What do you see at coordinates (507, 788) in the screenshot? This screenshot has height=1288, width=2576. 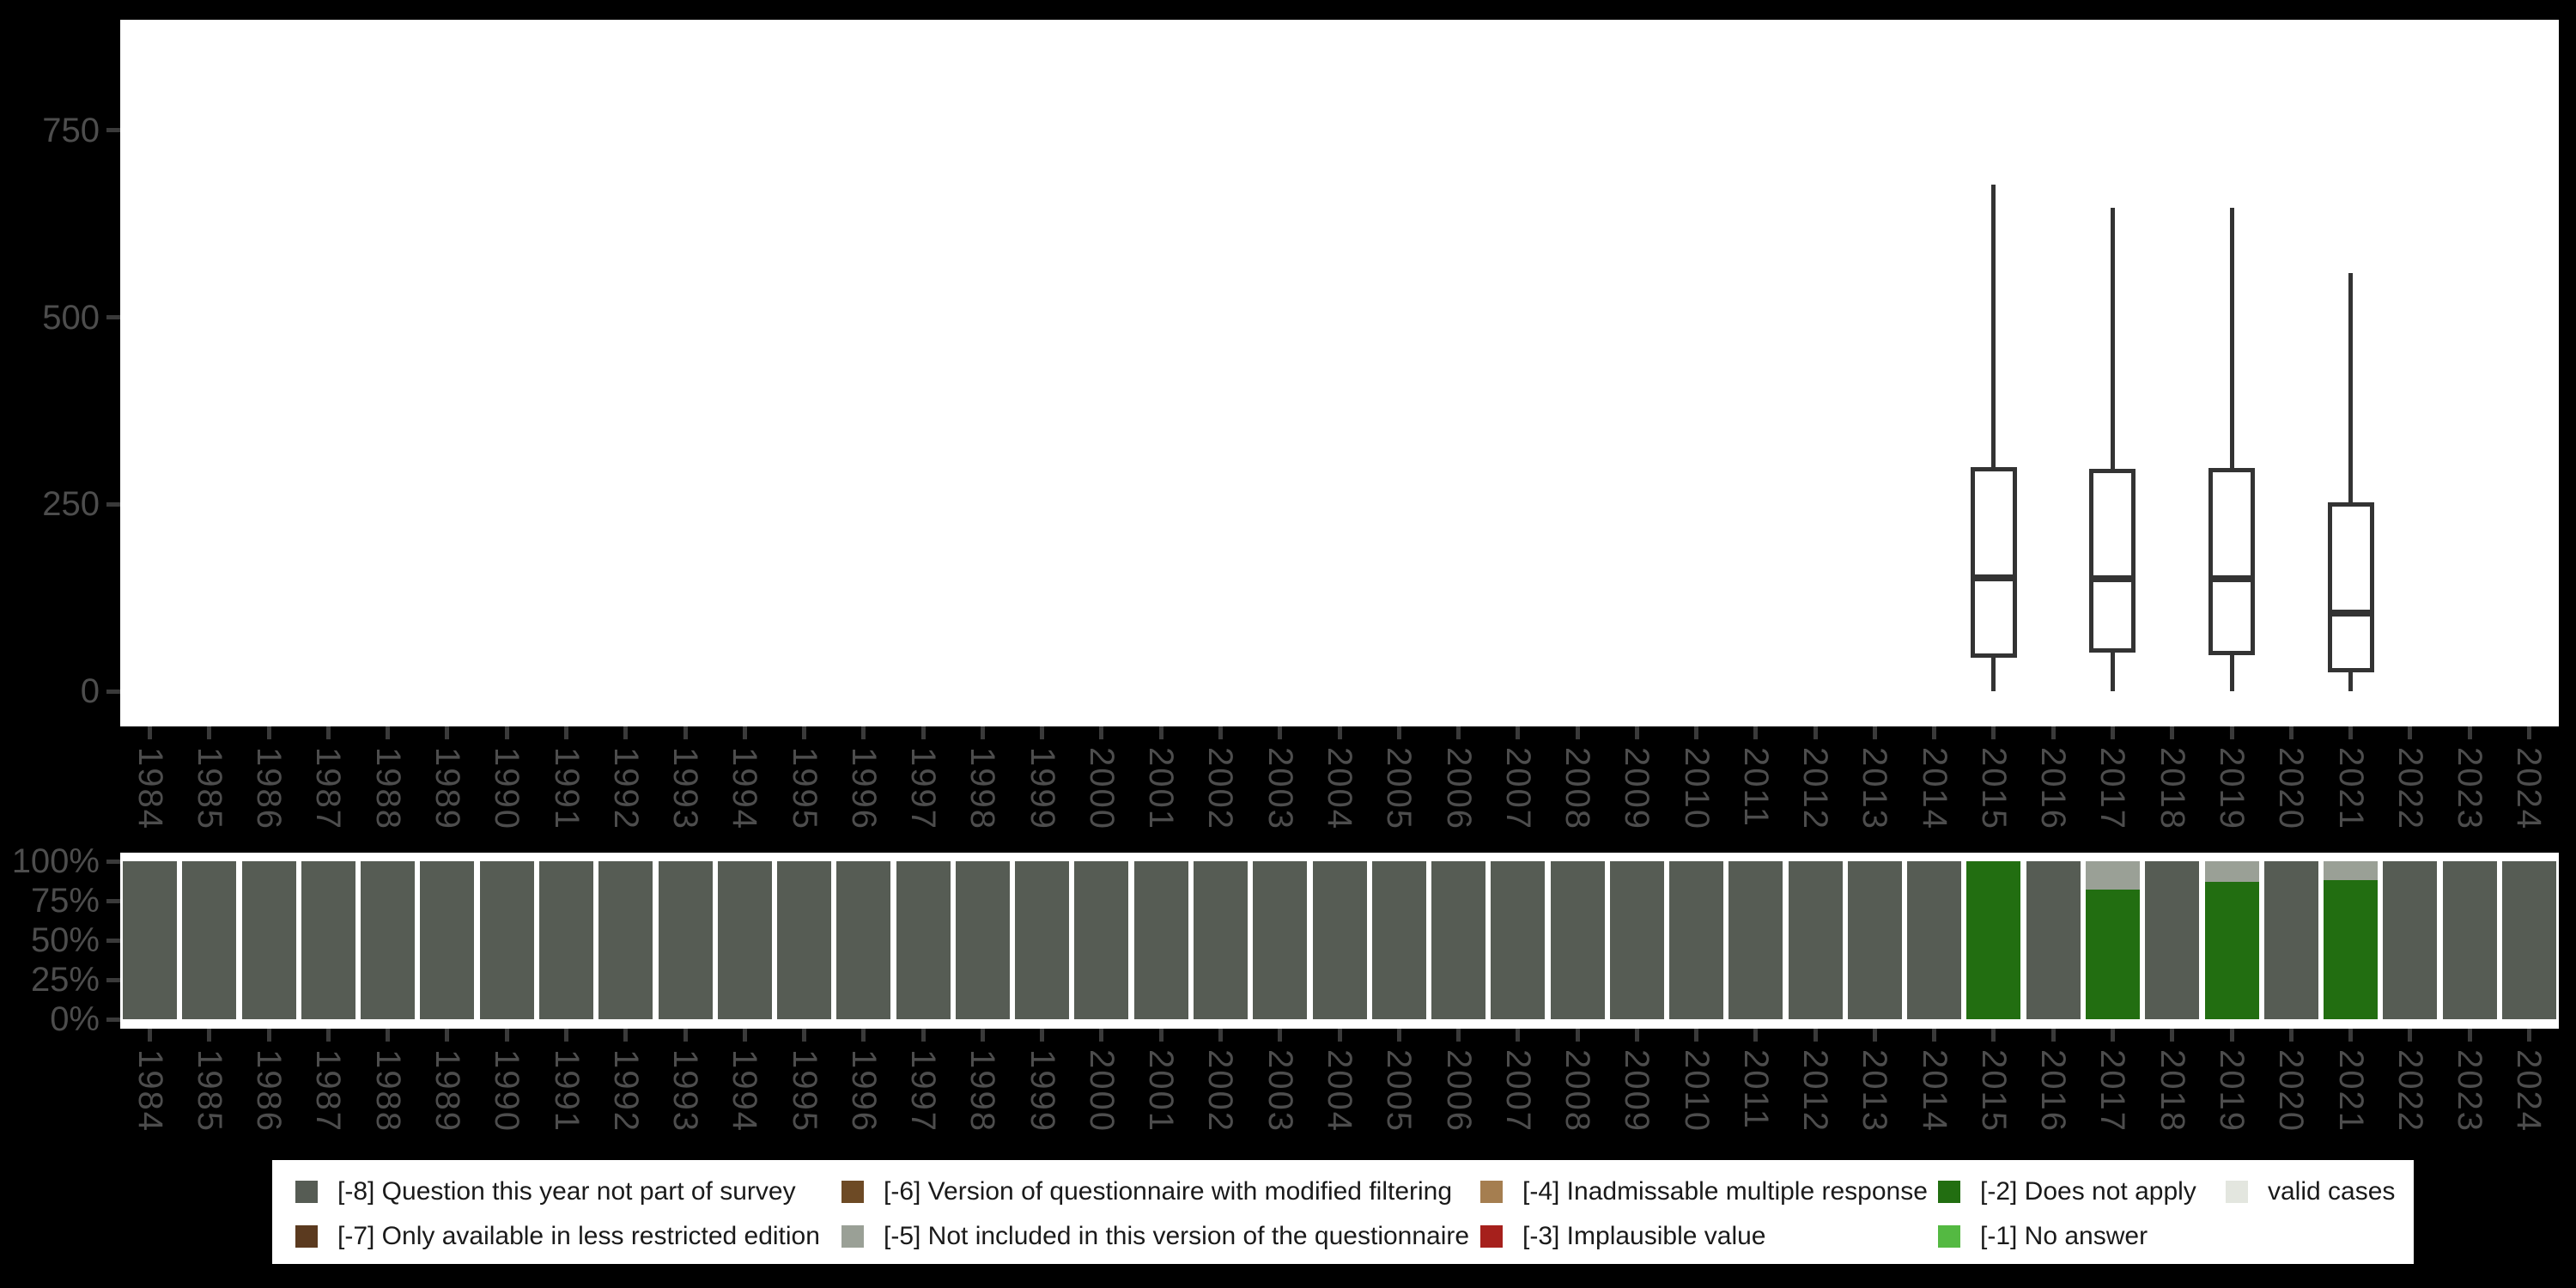 I see `x-tick-label-text: 1990` at bounding box center [507, 788].